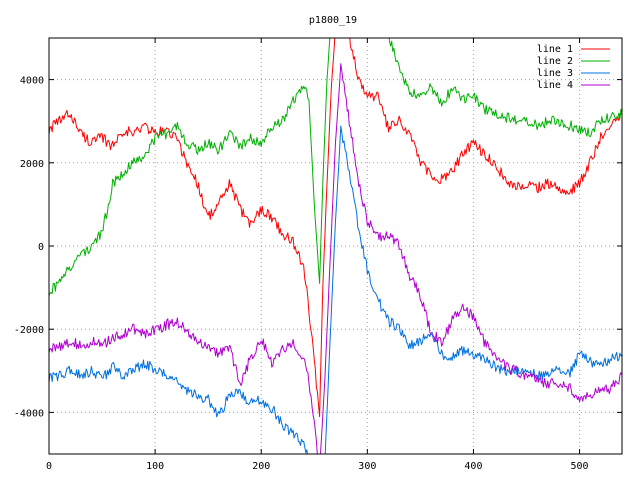 The width and height of the screenshot is (640, 480). Describe the element at coordinates (155, 466) in the screenshot. I see `x-tick-label: 100` at that location.